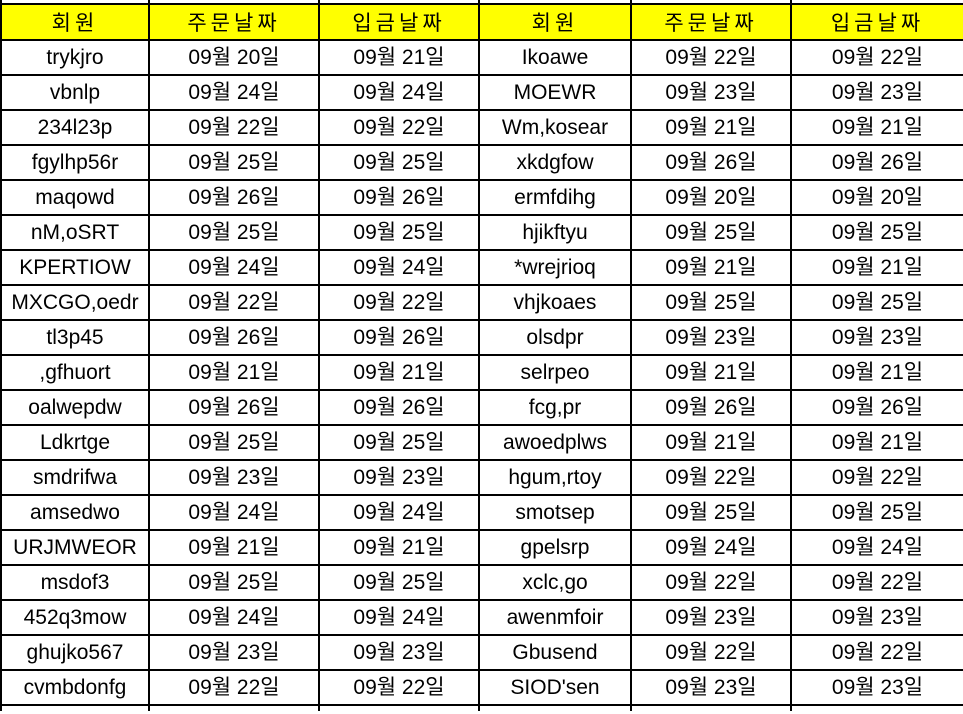 Image resolution: width=963 pixels, height=714 pixels. Describe the element at coordinates (876, 22) in the screenshot. I see `header-deposit-date-right: 입금날짜` at that location.